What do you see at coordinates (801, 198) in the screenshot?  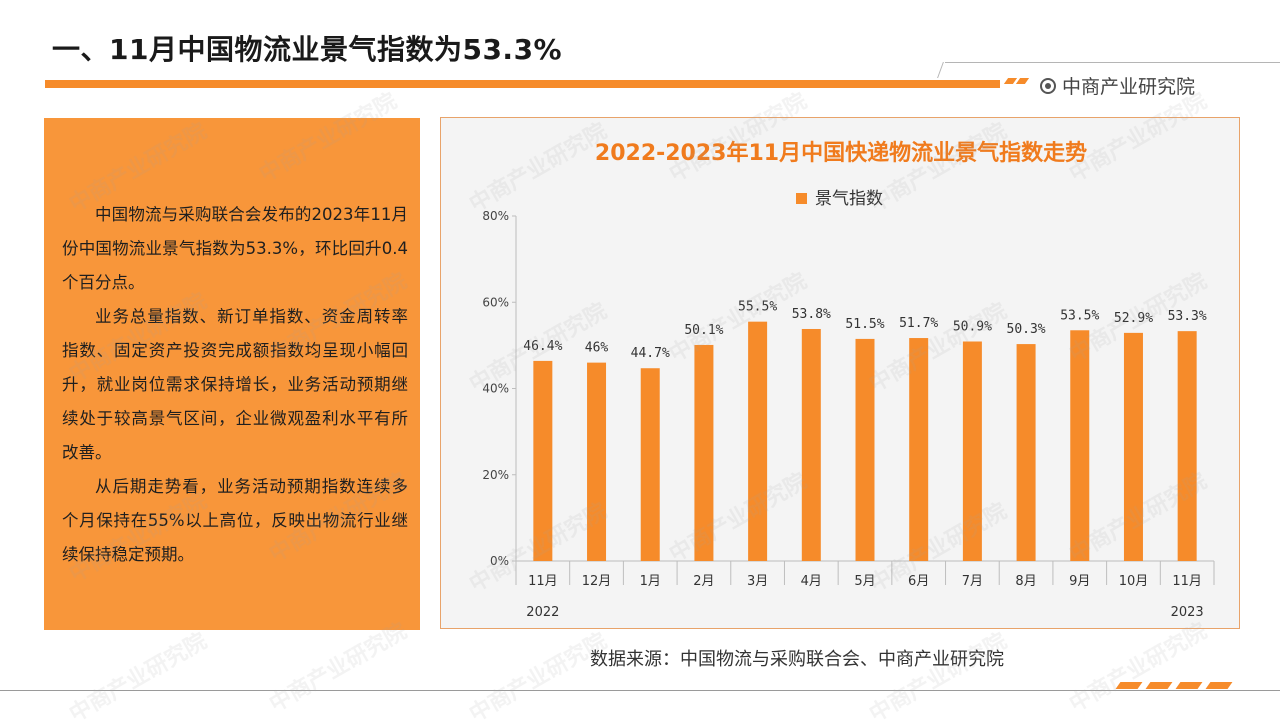 I see `legend-swatch` at bounding box center [801, 198].